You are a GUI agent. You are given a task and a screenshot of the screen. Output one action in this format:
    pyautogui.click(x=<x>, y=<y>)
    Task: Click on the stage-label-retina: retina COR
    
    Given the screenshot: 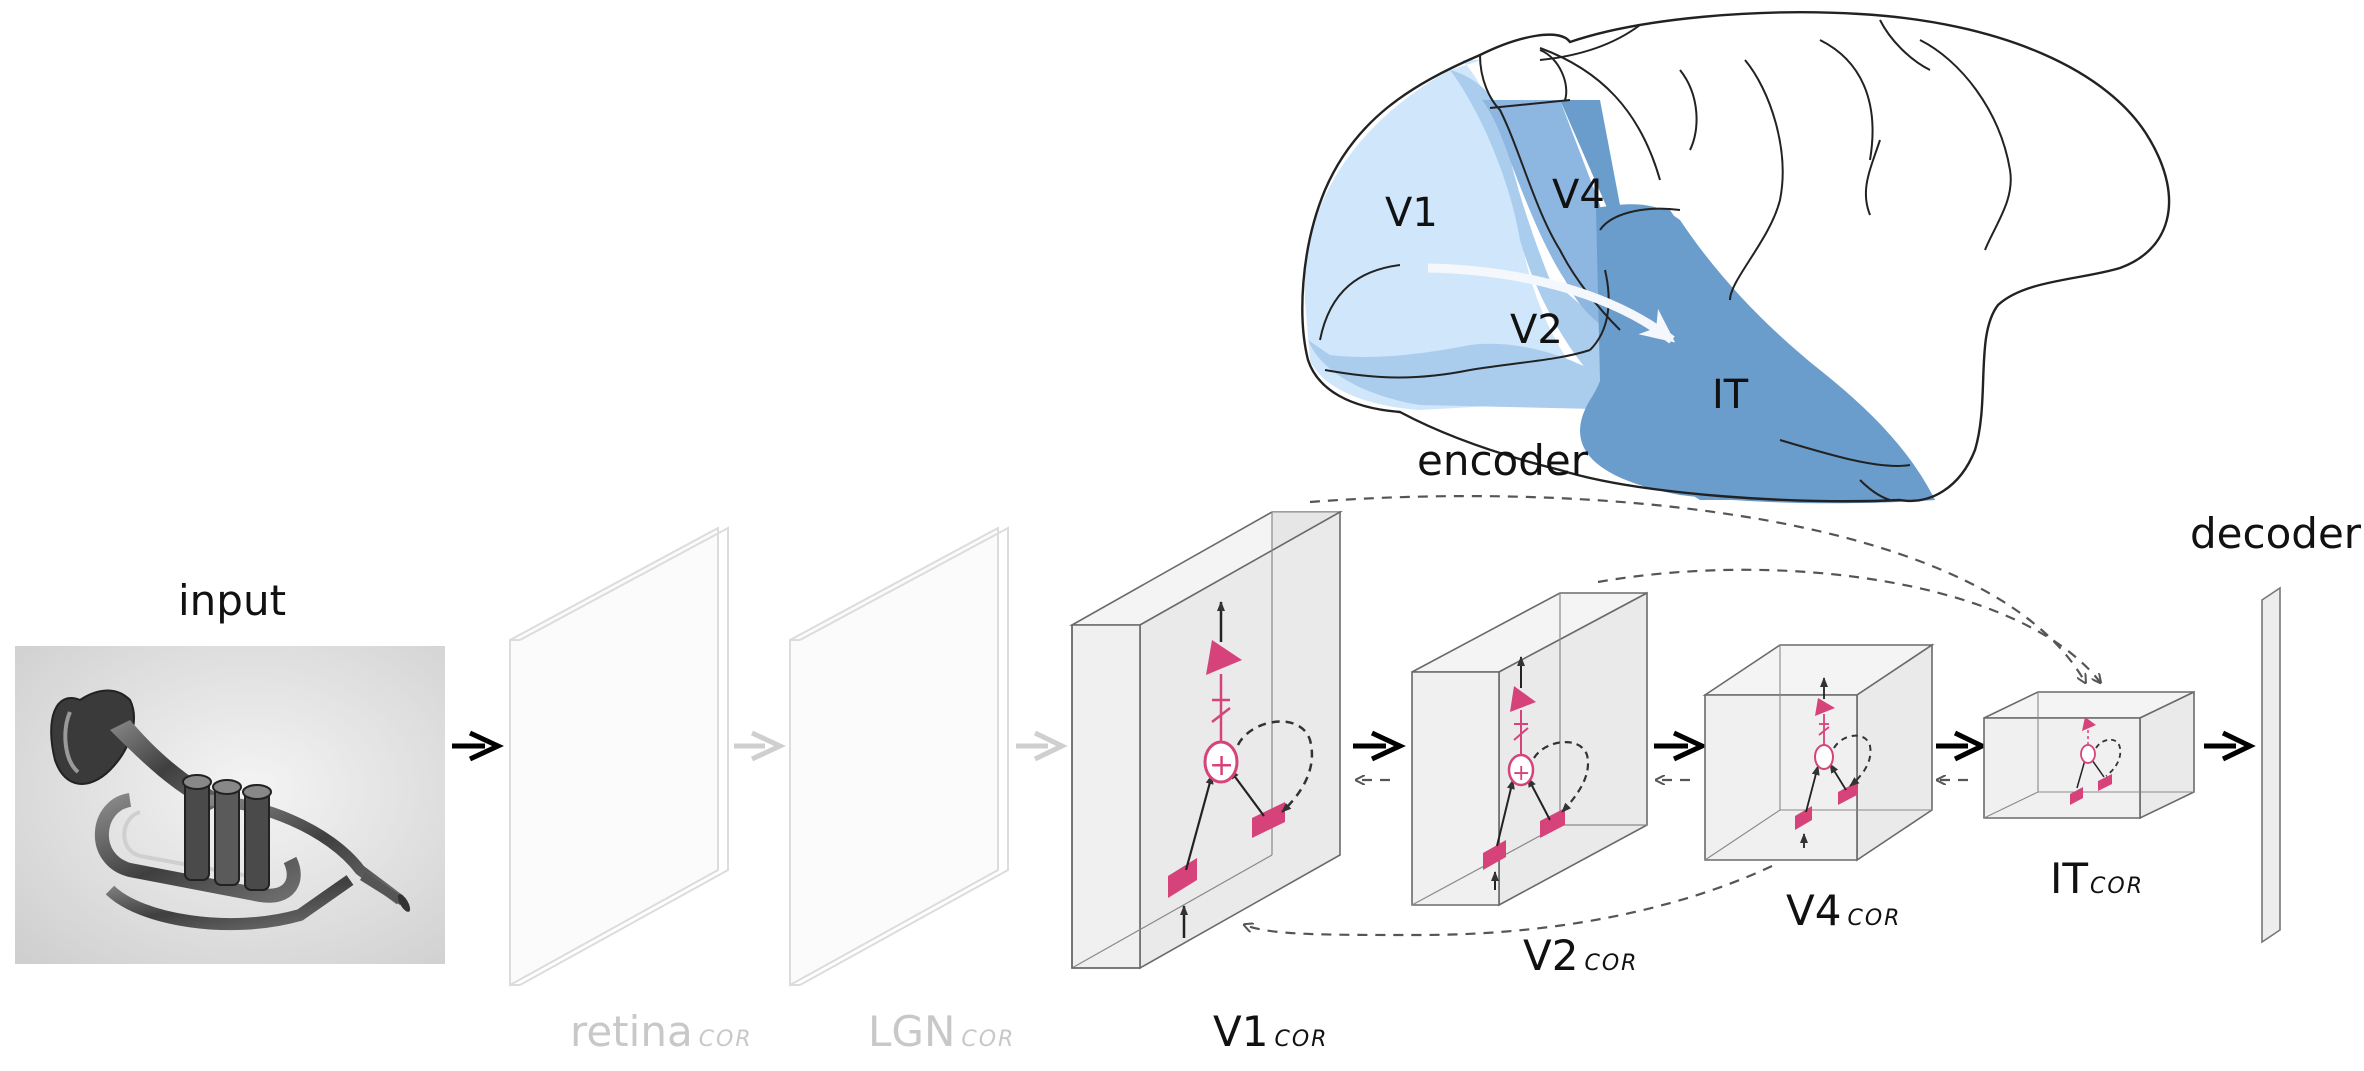 What is the action you would take?
    pyautogui.click(x=661, y=1031)
    